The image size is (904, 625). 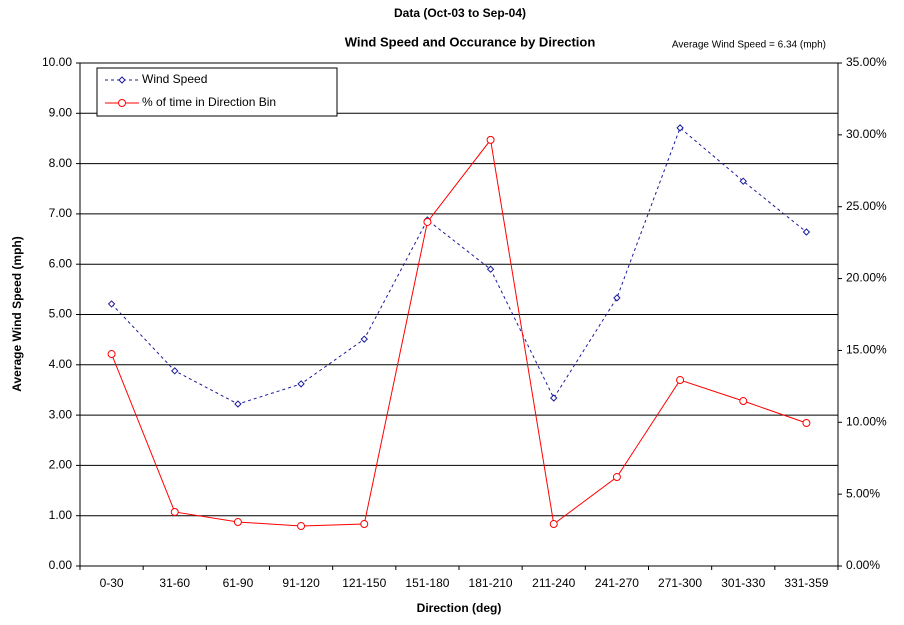 What do you see at coordinates (866, 134) in the screenshot?
I see `y2-tick-label: 30.00%` at bounding box center [866, 134].